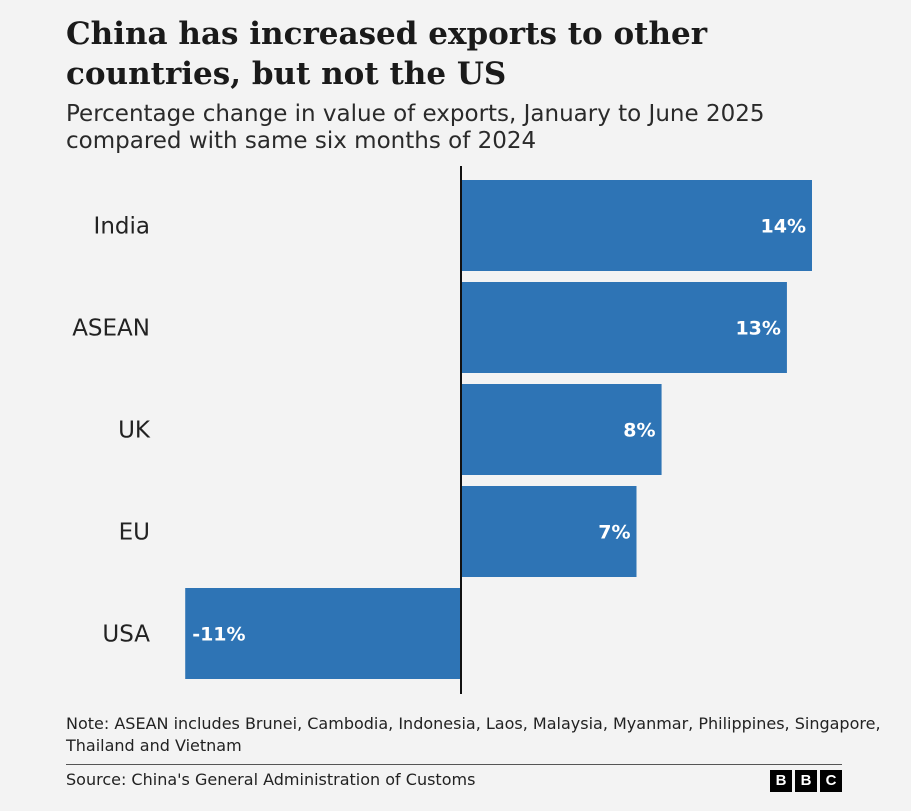  What do you see at coordinates (323, 633) in the screenshot?
I see `bar-usa` at bounding box center [323, 633].